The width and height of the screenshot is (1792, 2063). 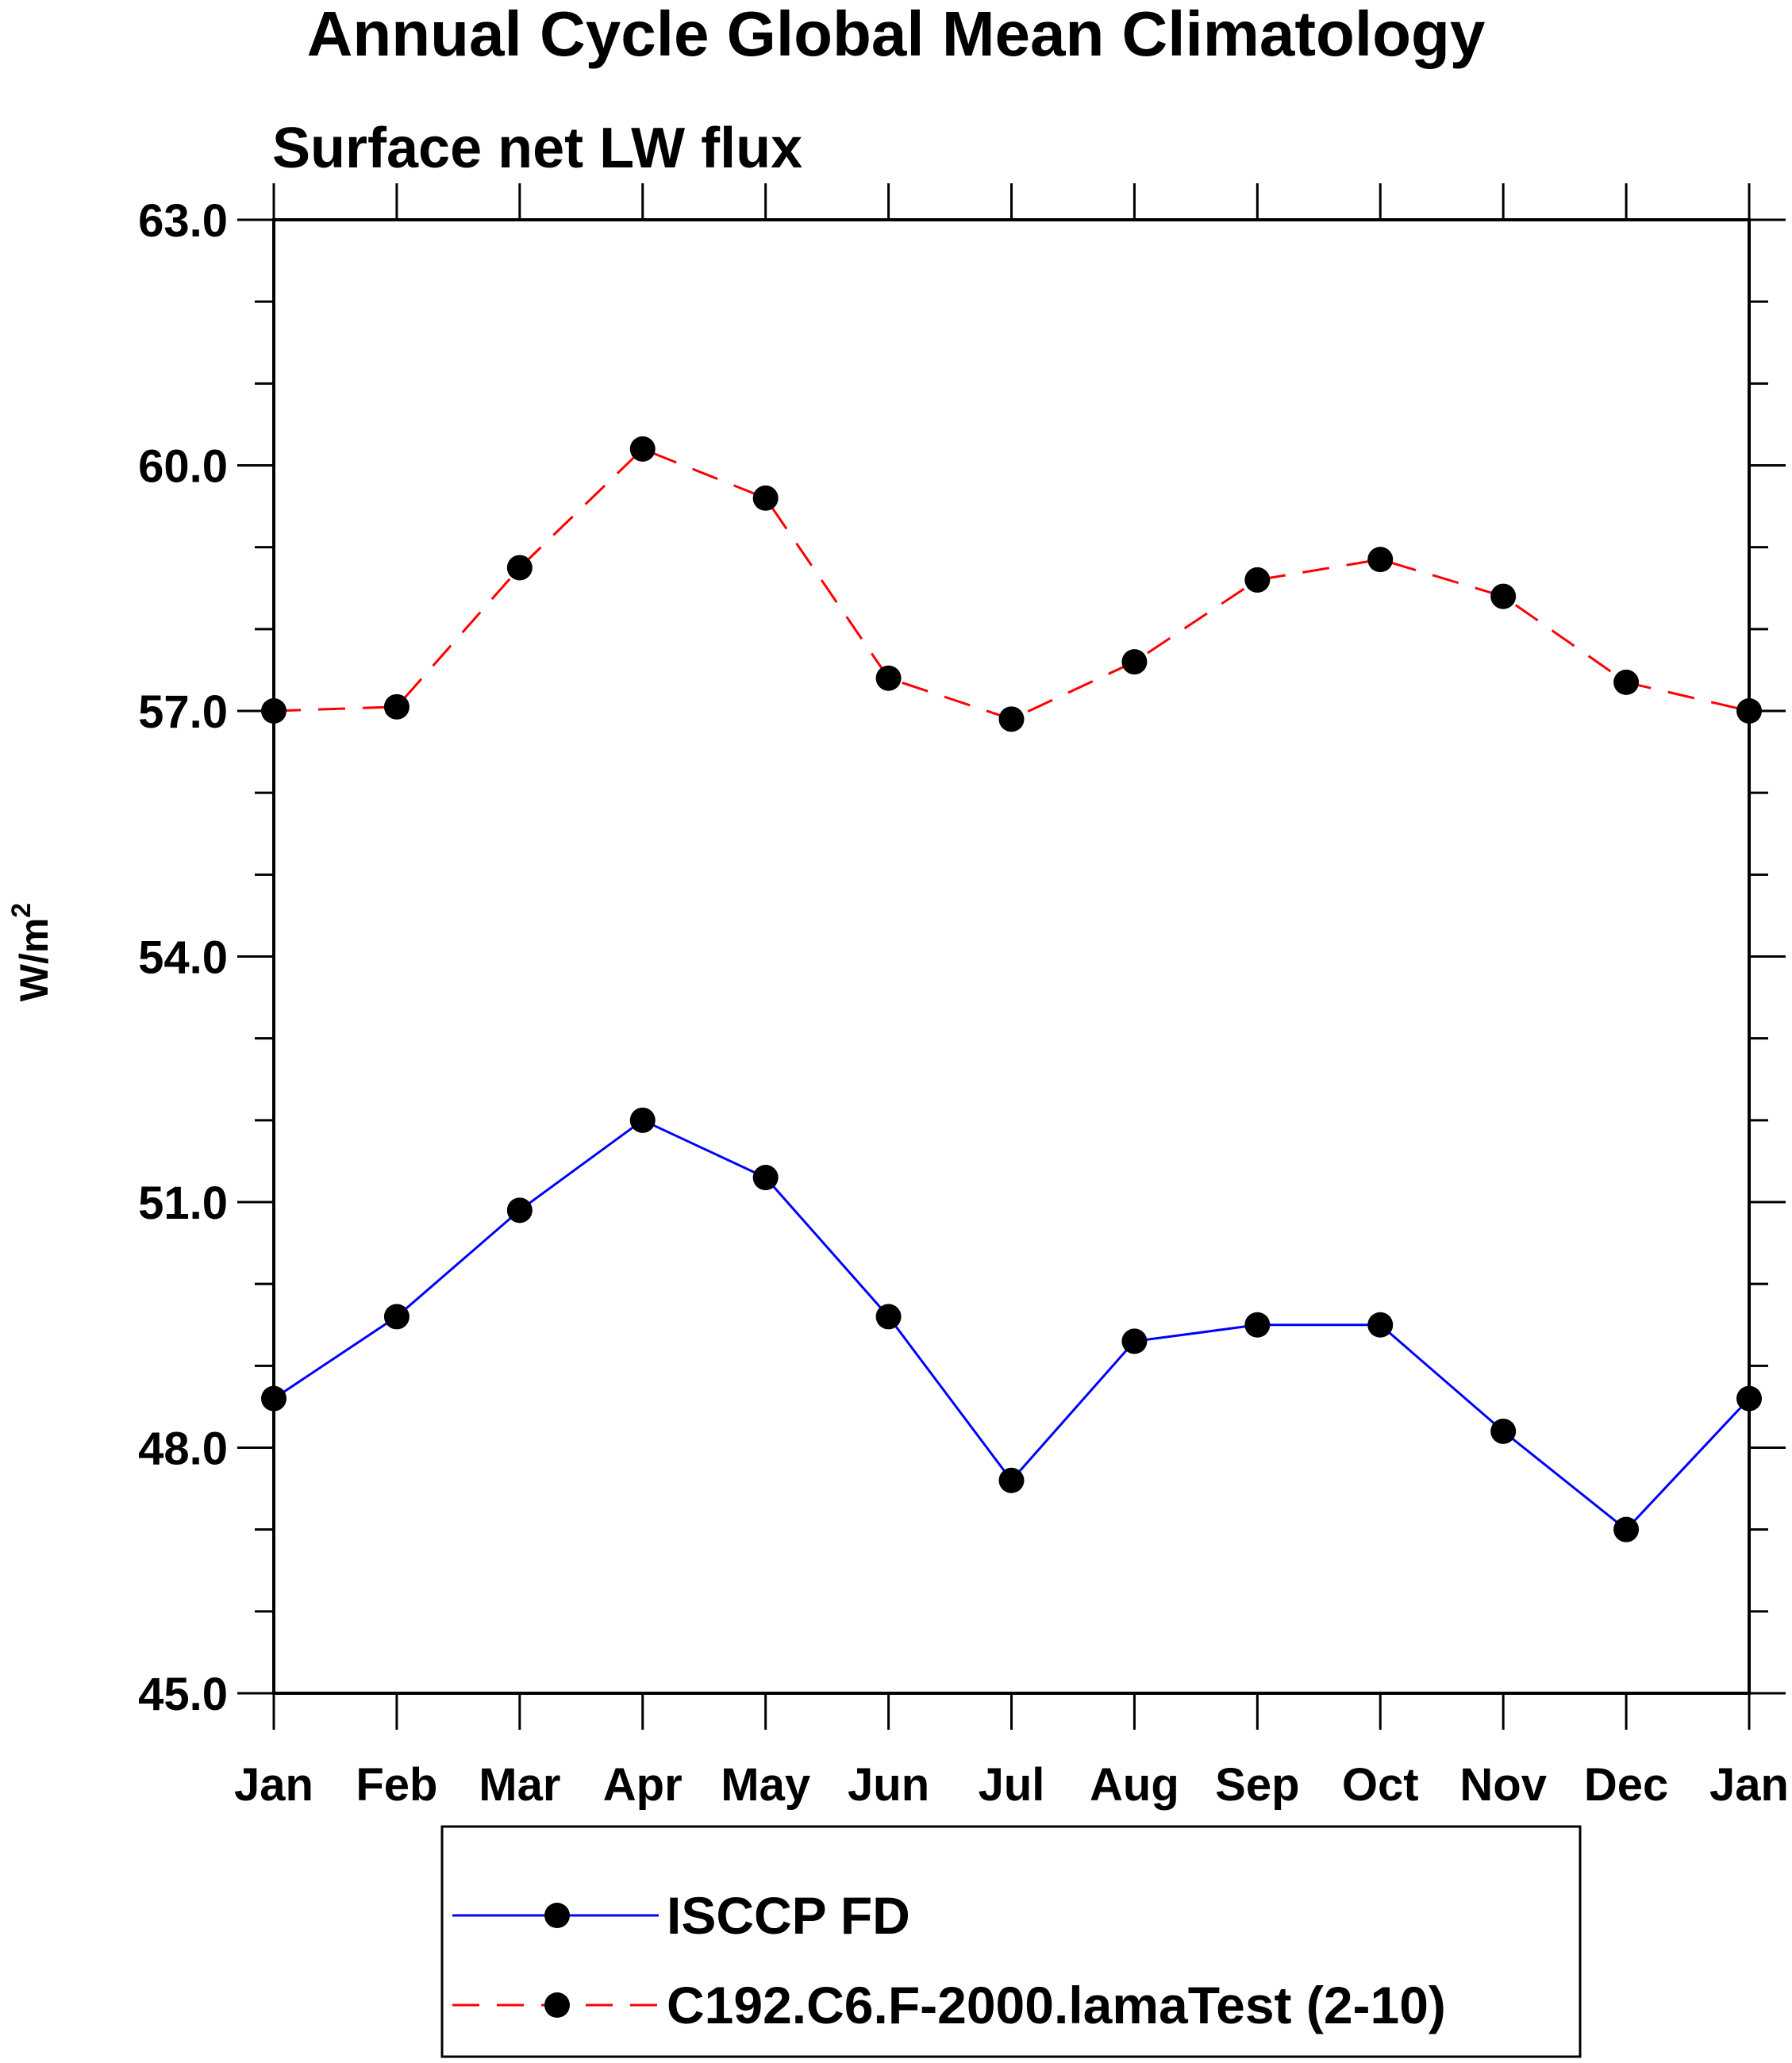 I want to click on x-tick-label: Feb, so click(x=396, y=1785).